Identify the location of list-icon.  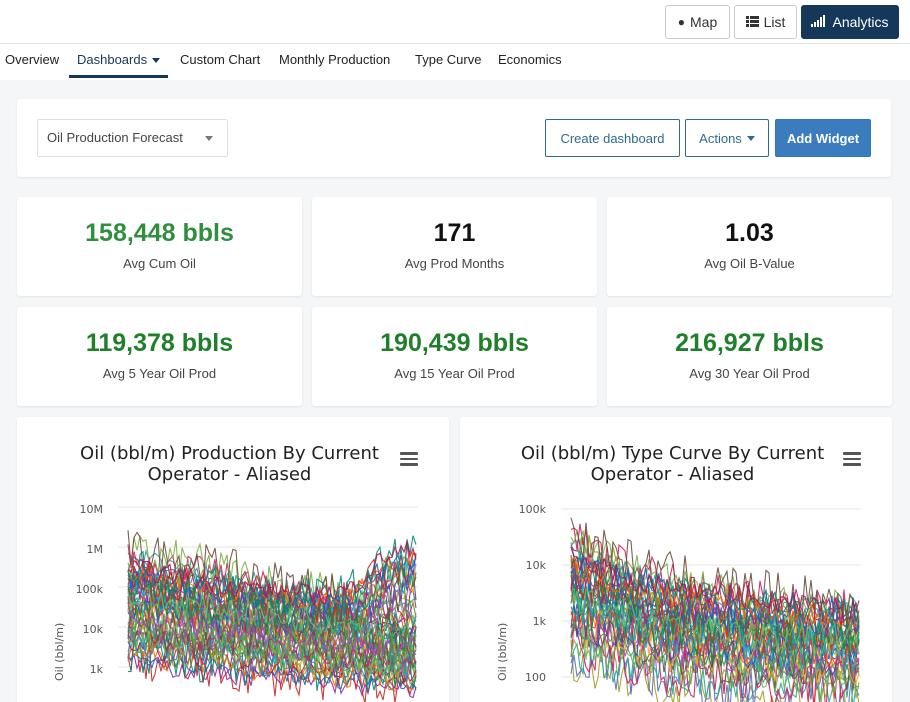
(752, 22).